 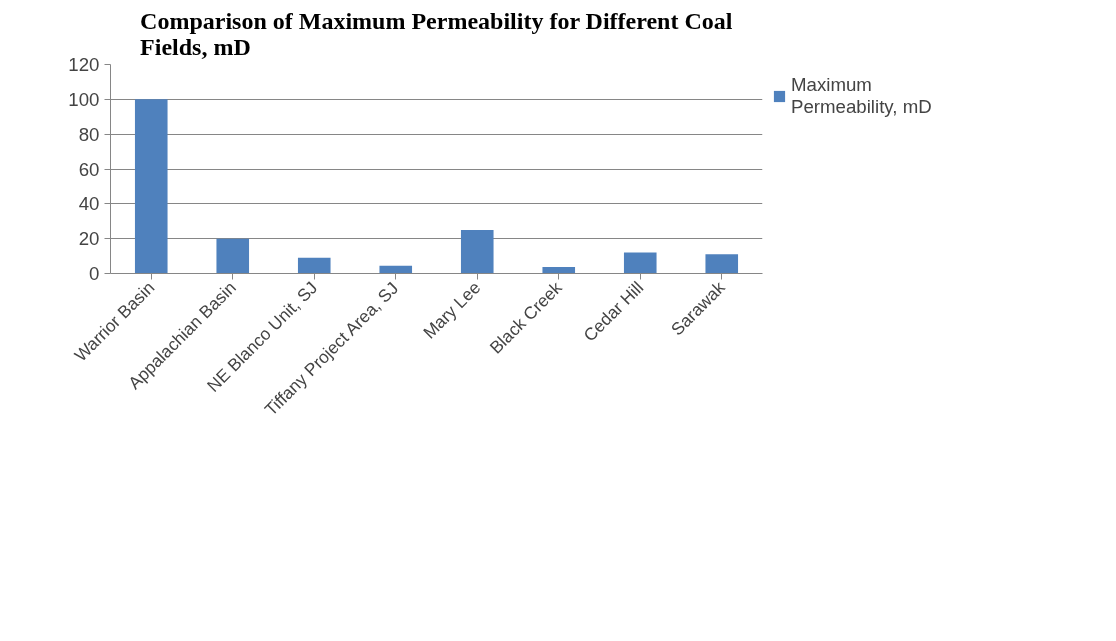 What do you see at coordinates (89, 239) in the screenshot?
I see `y-tick-label: 20` at bounding box center [89, 239].